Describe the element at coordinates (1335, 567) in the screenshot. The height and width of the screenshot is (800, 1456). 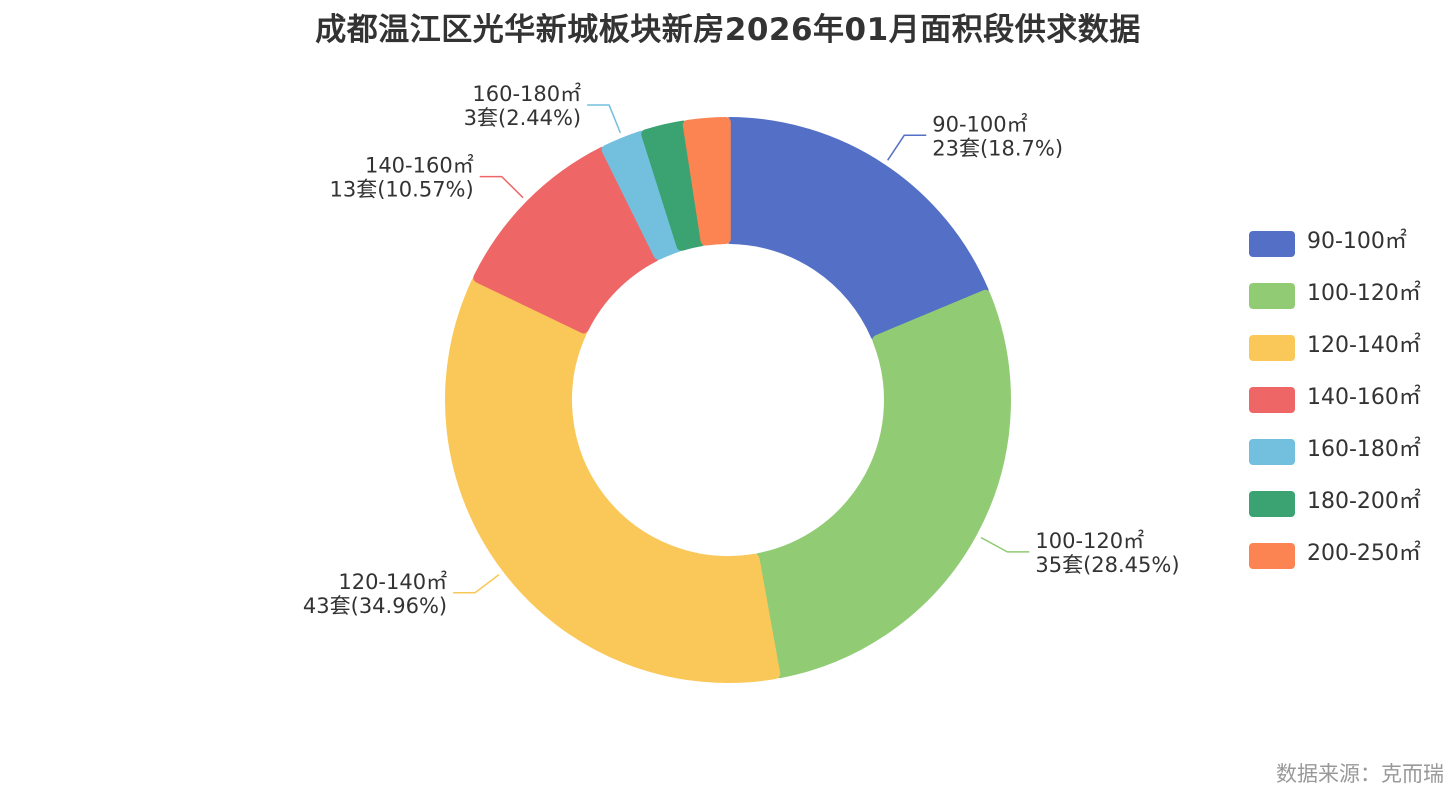
I see `legend-item: 200-250㎡` at that location.